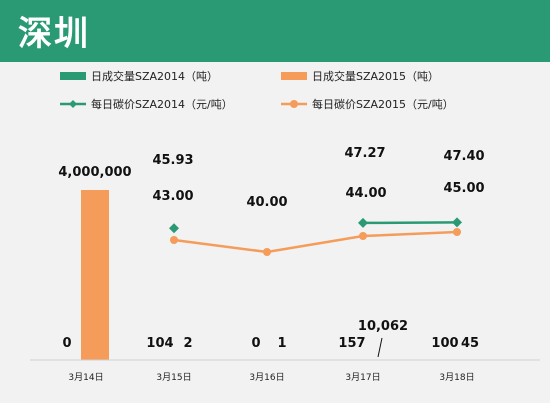 The width and height of the screenshot is (550, 403). I want to click on data-label-volume-2014-1: 104, so click(159, 343).